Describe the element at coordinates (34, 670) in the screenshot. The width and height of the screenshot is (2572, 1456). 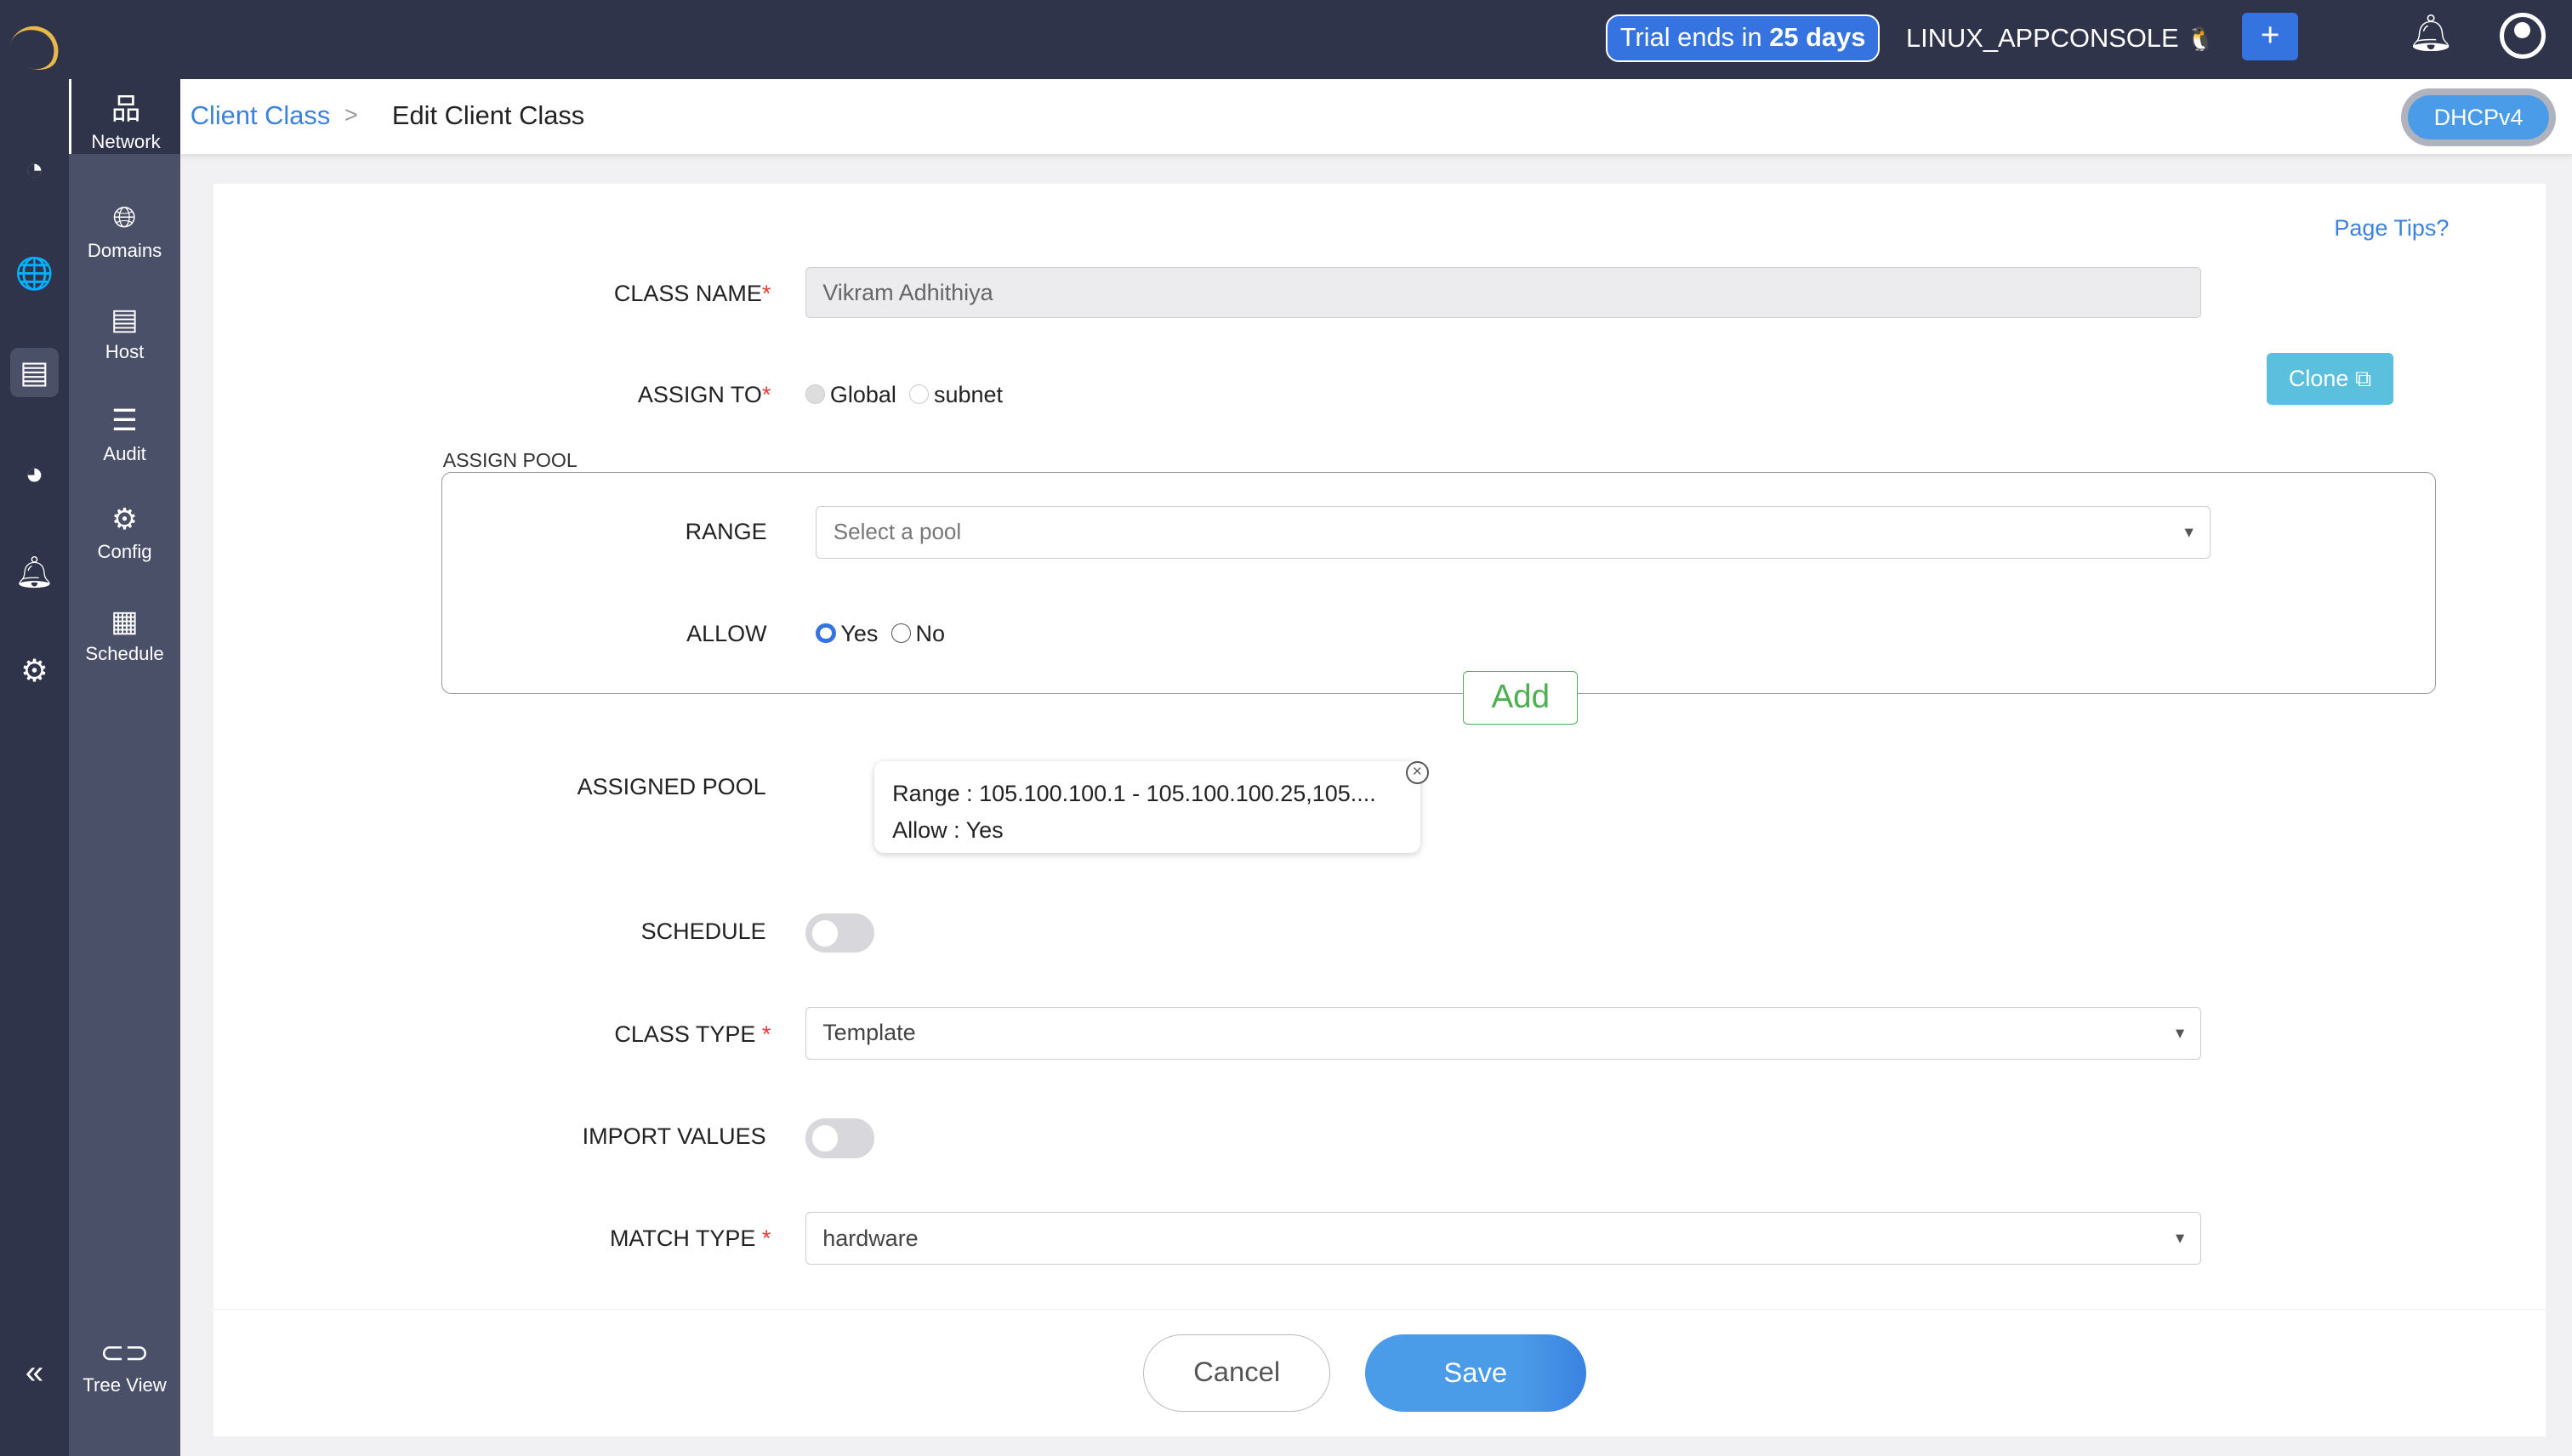
I see `settings-icon: ⚙` at that location.